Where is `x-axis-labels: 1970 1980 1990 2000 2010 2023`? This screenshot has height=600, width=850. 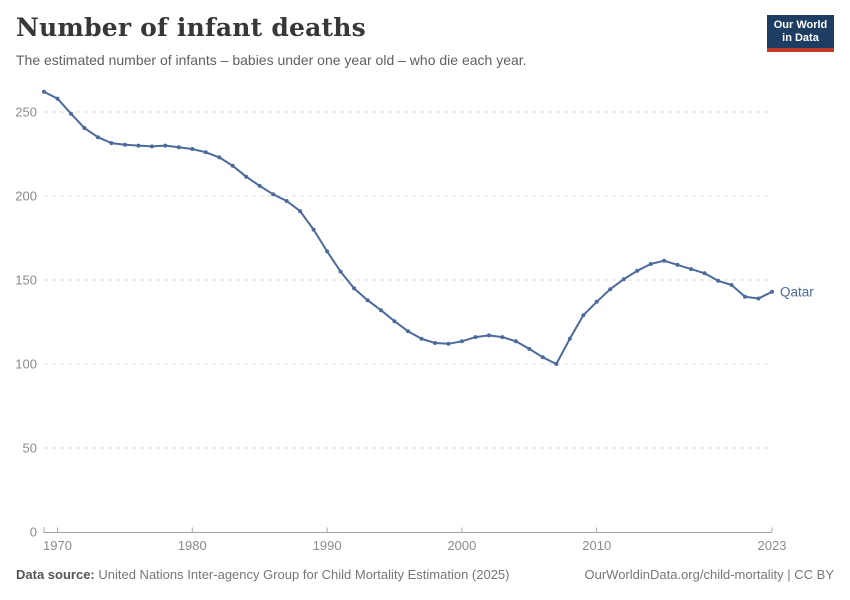
x-axis-labels: 1970 1980 1990 2000 2010 2023 is located at coordinates (414, 545).